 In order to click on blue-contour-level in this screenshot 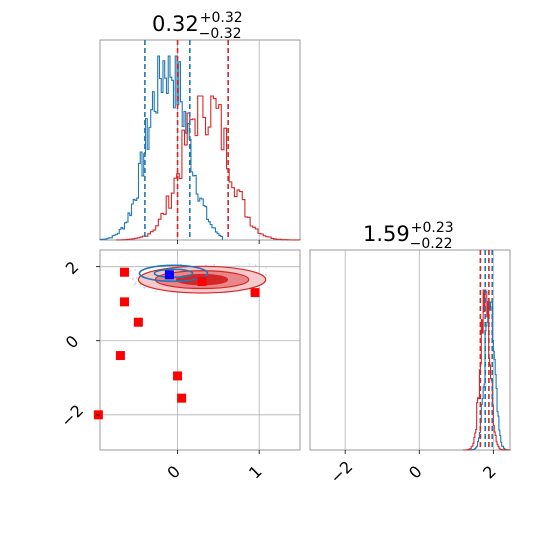, I will do `click(173, 273)`.